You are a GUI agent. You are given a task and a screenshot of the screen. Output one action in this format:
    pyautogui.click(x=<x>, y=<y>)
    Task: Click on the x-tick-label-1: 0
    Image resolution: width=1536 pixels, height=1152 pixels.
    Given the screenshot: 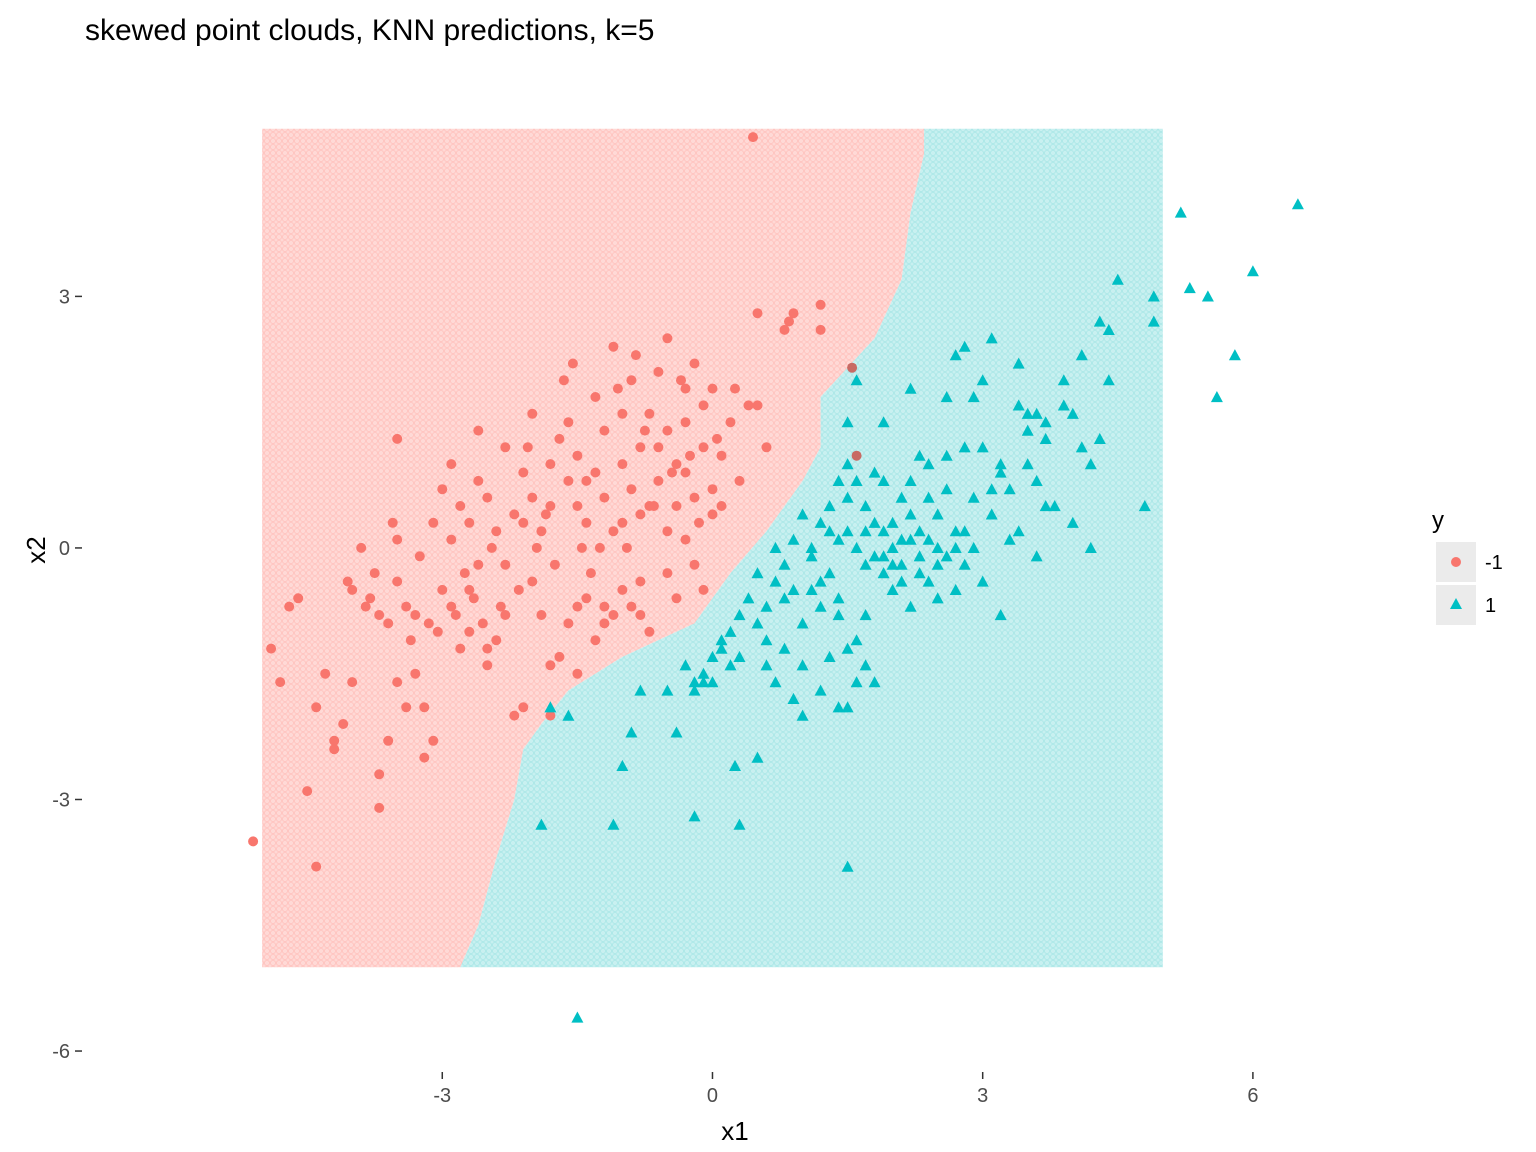 What is the action you would take?
    pyautogui.click(x=712, y=1096)
    